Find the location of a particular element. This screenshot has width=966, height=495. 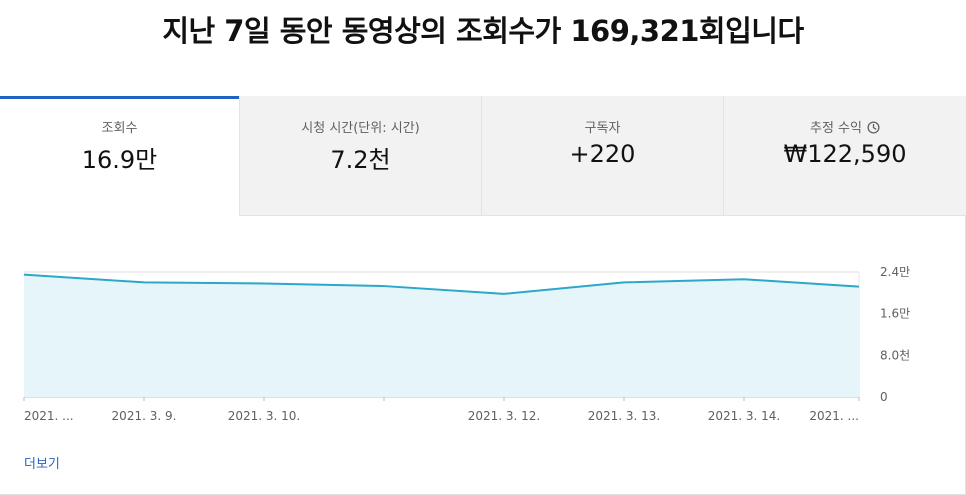

x-tick-label: 2021. 3. 13. is located at coordinates (624, 416).